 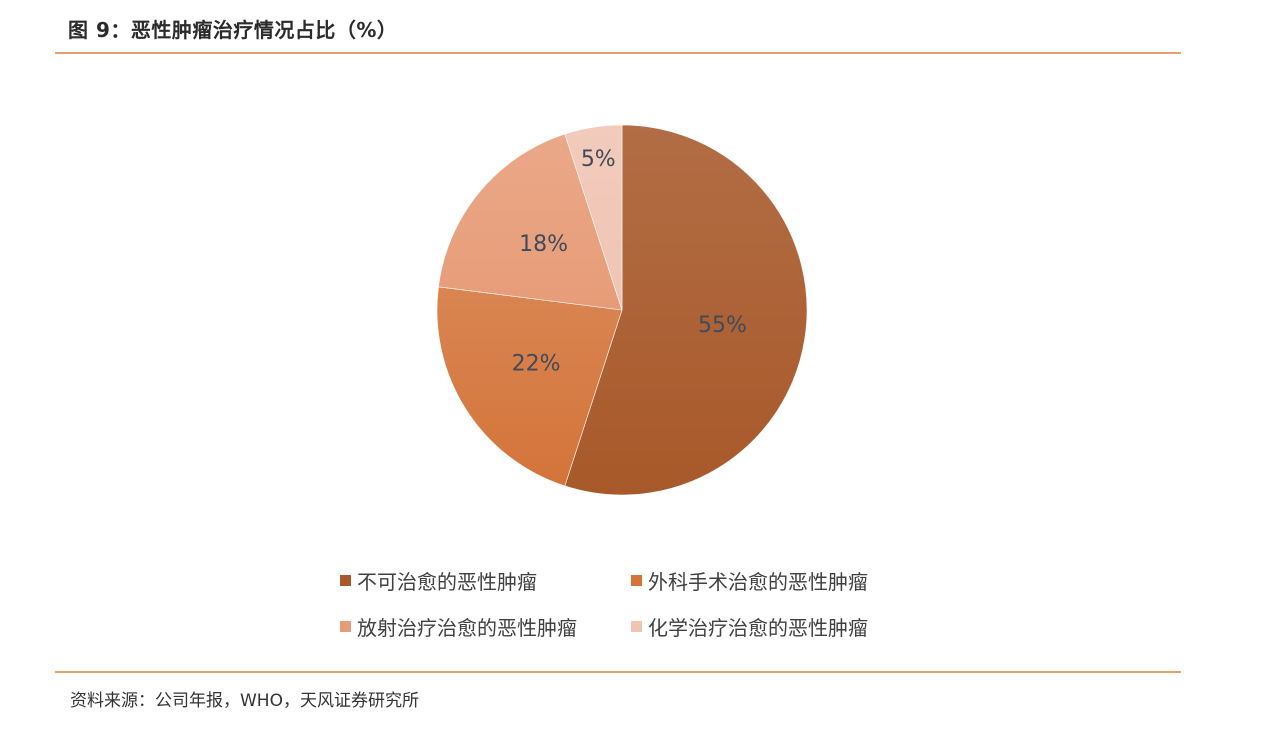 What do you see at coordinates (629, 261) in the screenshot?
I see `pie-labels: 55% 22% 18% 5%` at bounding box center [629, 261].